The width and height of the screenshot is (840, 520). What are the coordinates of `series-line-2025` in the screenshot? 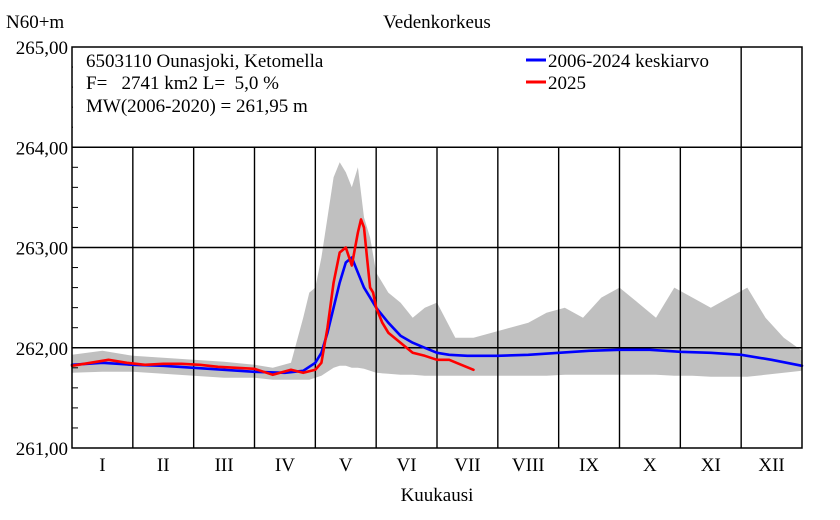 It's located at (272, 297).